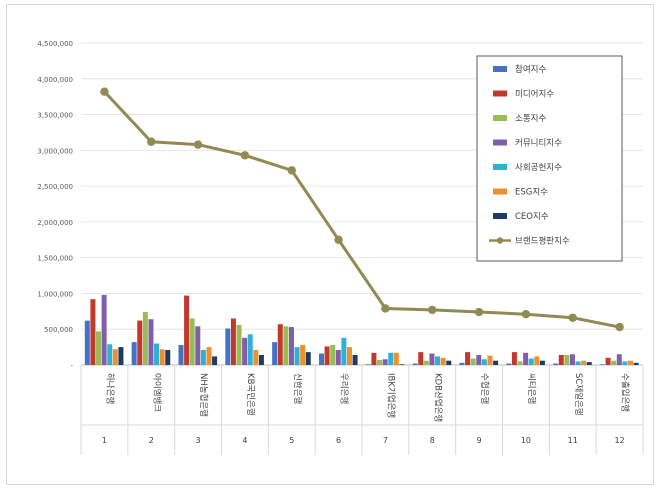 The height and width of the screenshot is (491, 660). What do you see at coordinates (500, 240) in the screenshot?
I see `legend-swatch-marker` at bounding box center [500, 240].